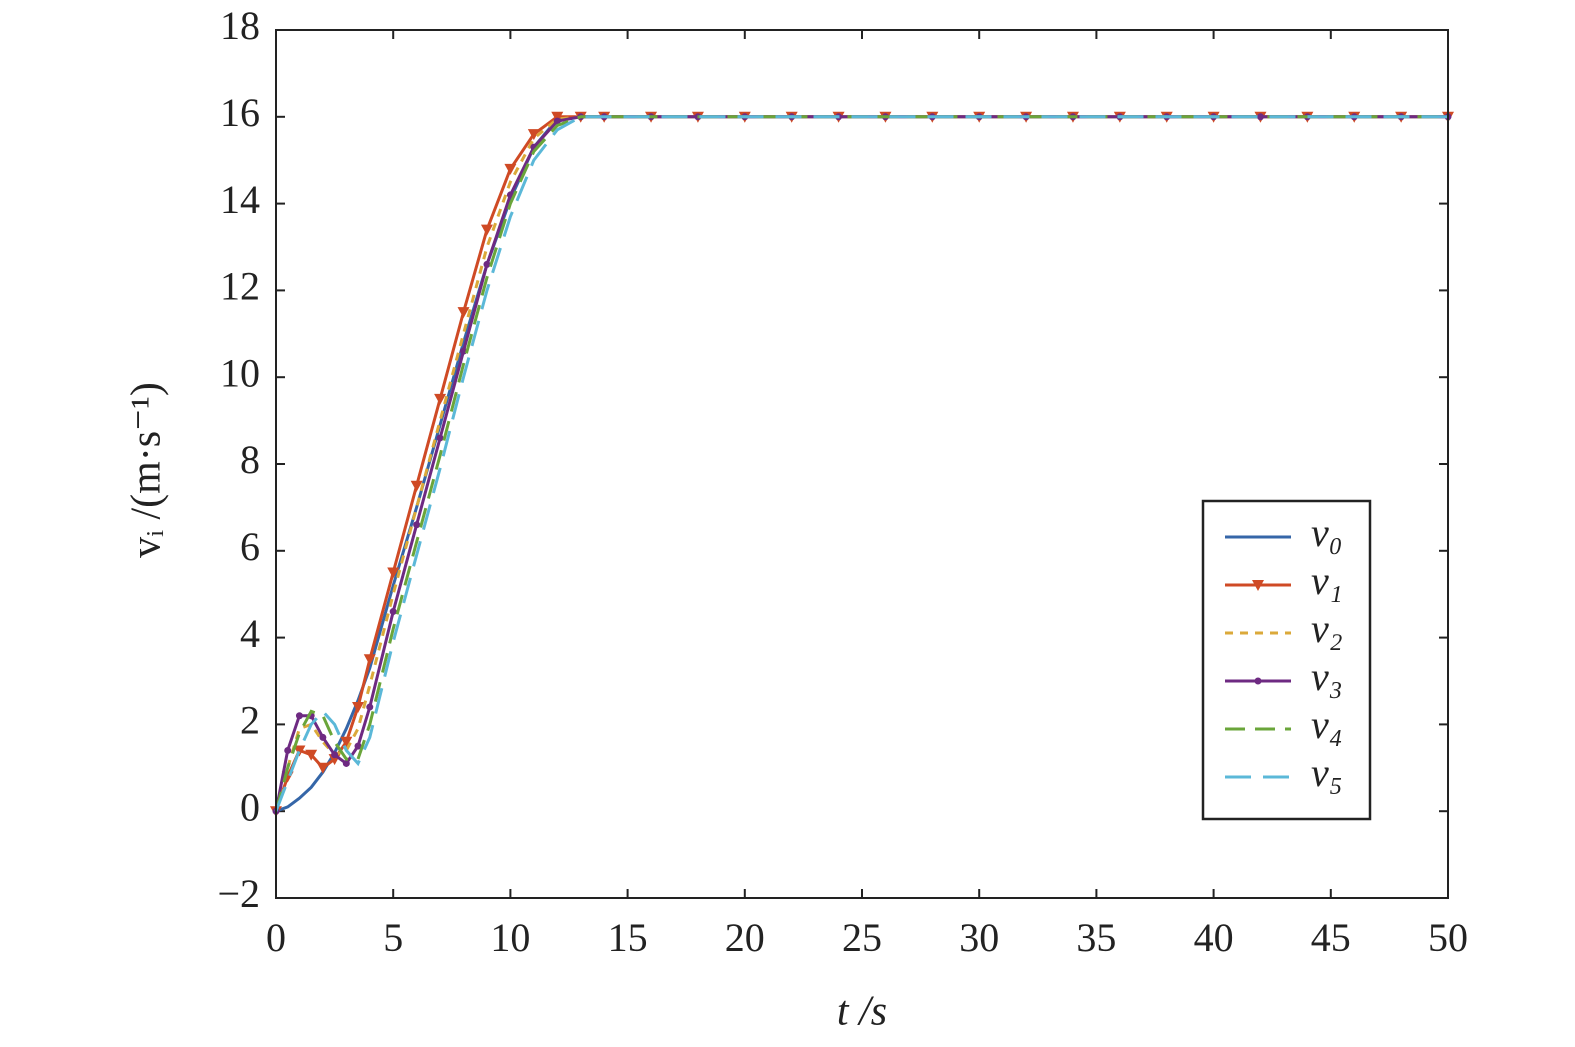 This screenshot has height=1047, width=1575. I want to click on legend-label: v₂, so click(1327, 628).